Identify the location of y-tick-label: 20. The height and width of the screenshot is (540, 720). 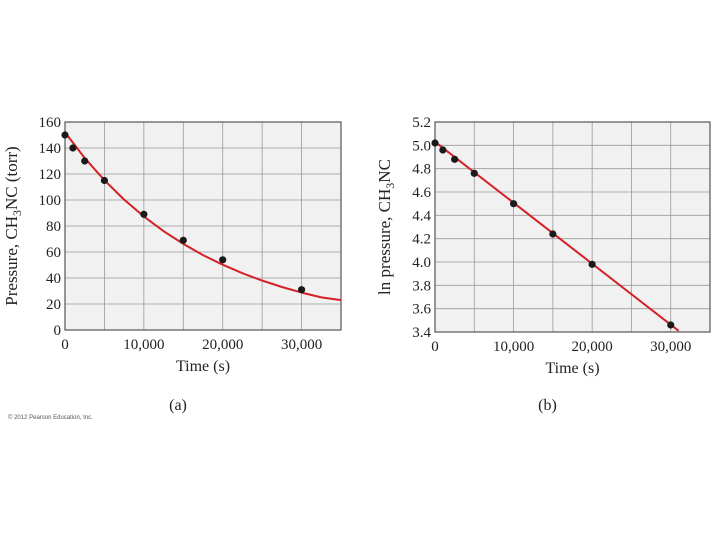
(53, 305).